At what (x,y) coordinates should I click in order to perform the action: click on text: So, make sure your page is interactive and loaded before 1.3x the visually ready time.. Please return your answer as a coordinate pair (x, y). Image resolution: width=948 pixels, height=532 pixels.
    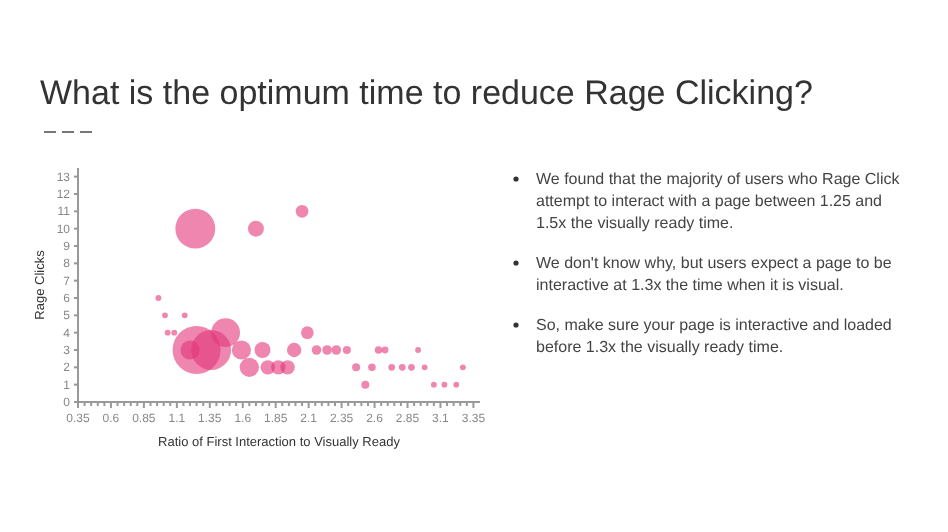
    Looking at the image, I should click on (714, 336).